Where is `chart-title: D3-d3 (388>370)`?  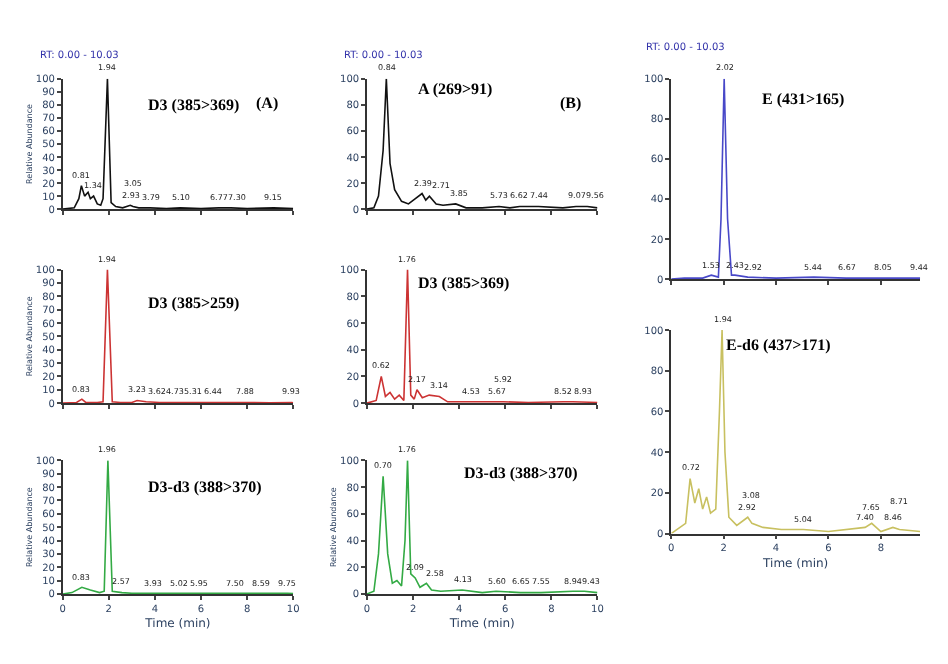 chart-title: D3-d3 (388>370) is located at coordinates (521, 473).